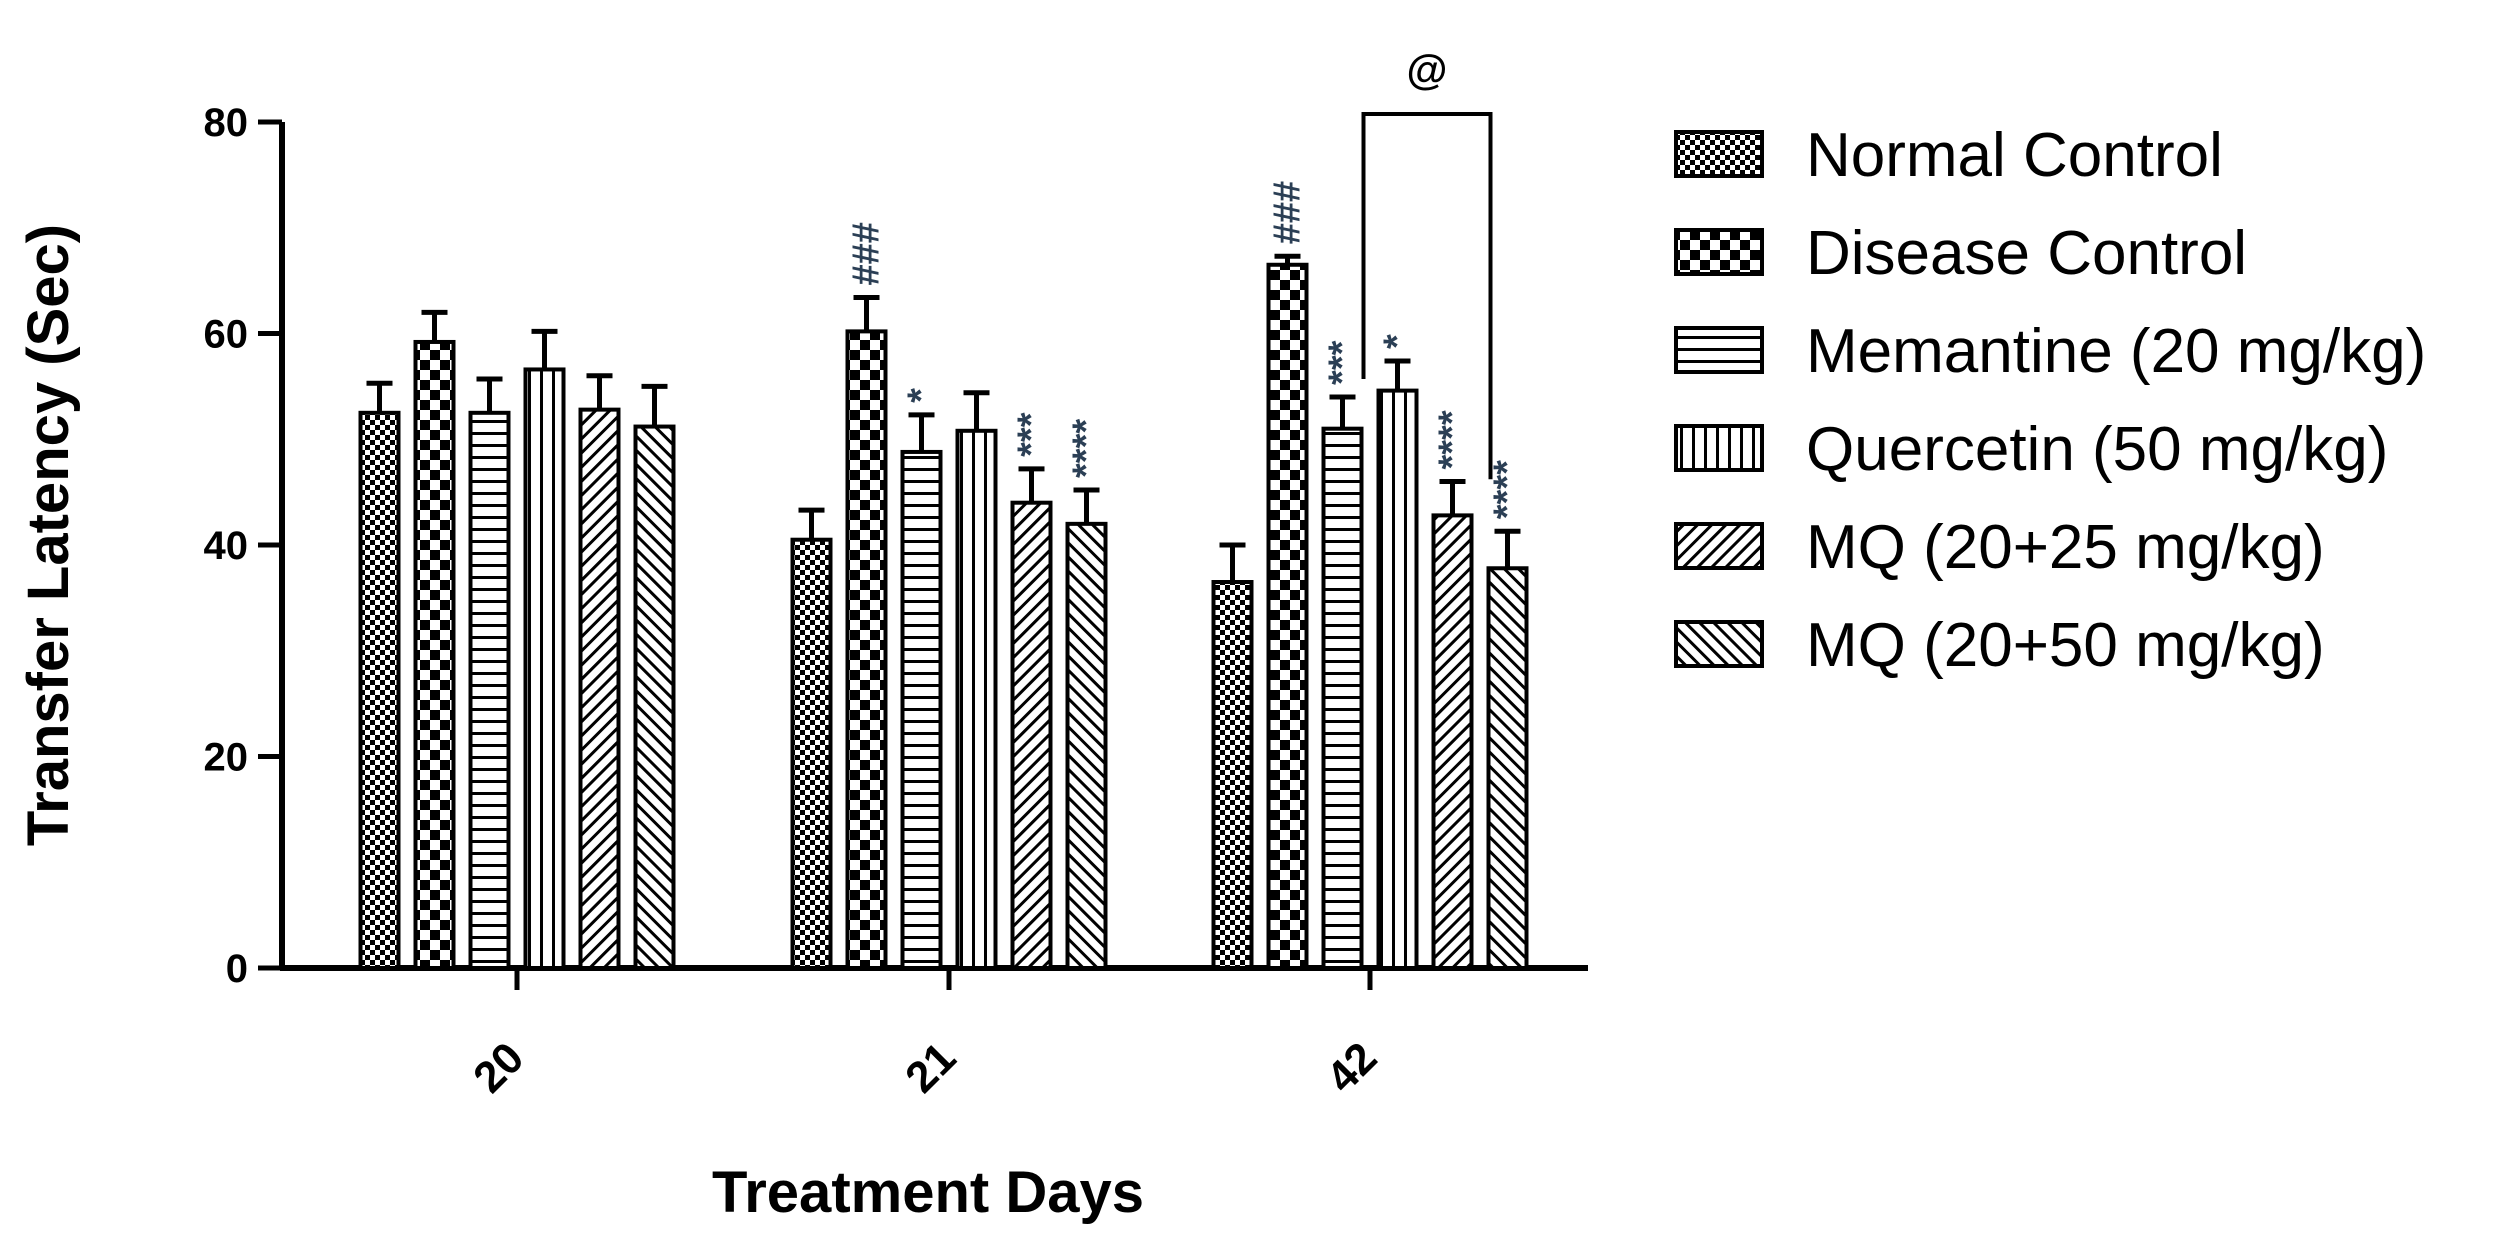  Describe the element at coordinates (2014, 155) in the screenshot. I see `legend-label: Normal Control` at that location.